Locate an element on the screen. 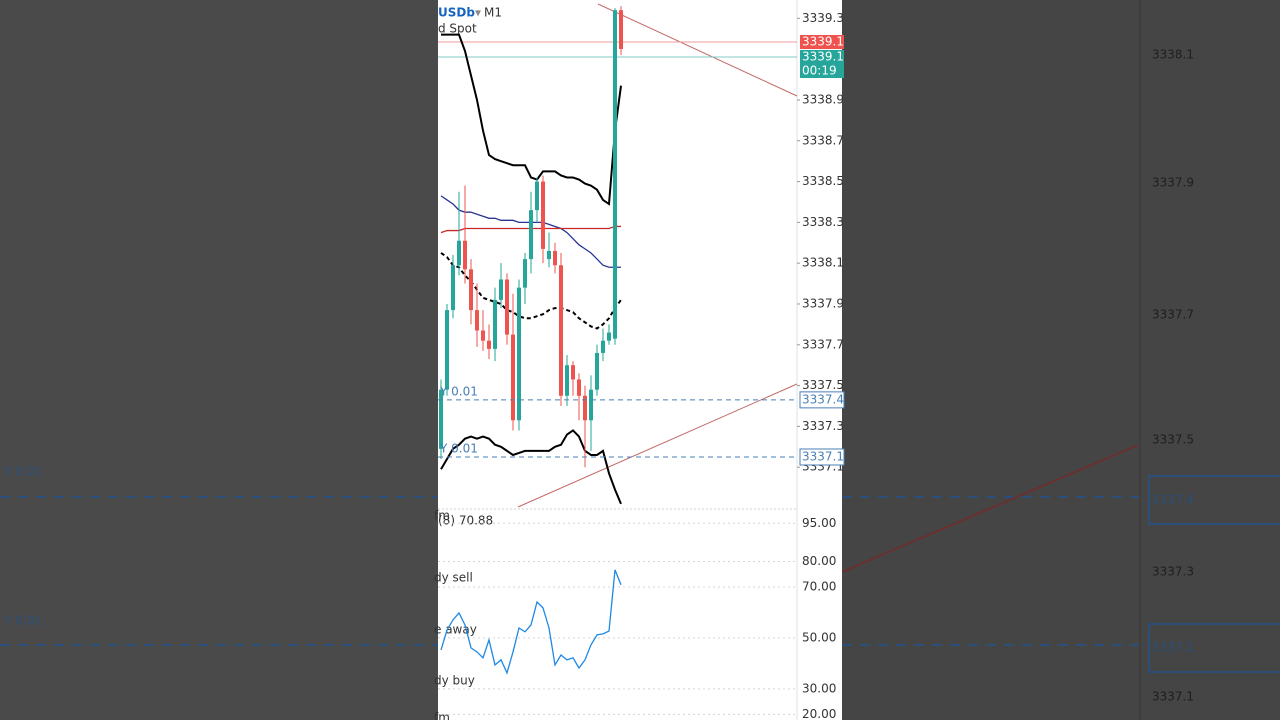 This screenshot has height=720, width=1280. y-tick-label: 20.00 is located at coordinates (819, 713).